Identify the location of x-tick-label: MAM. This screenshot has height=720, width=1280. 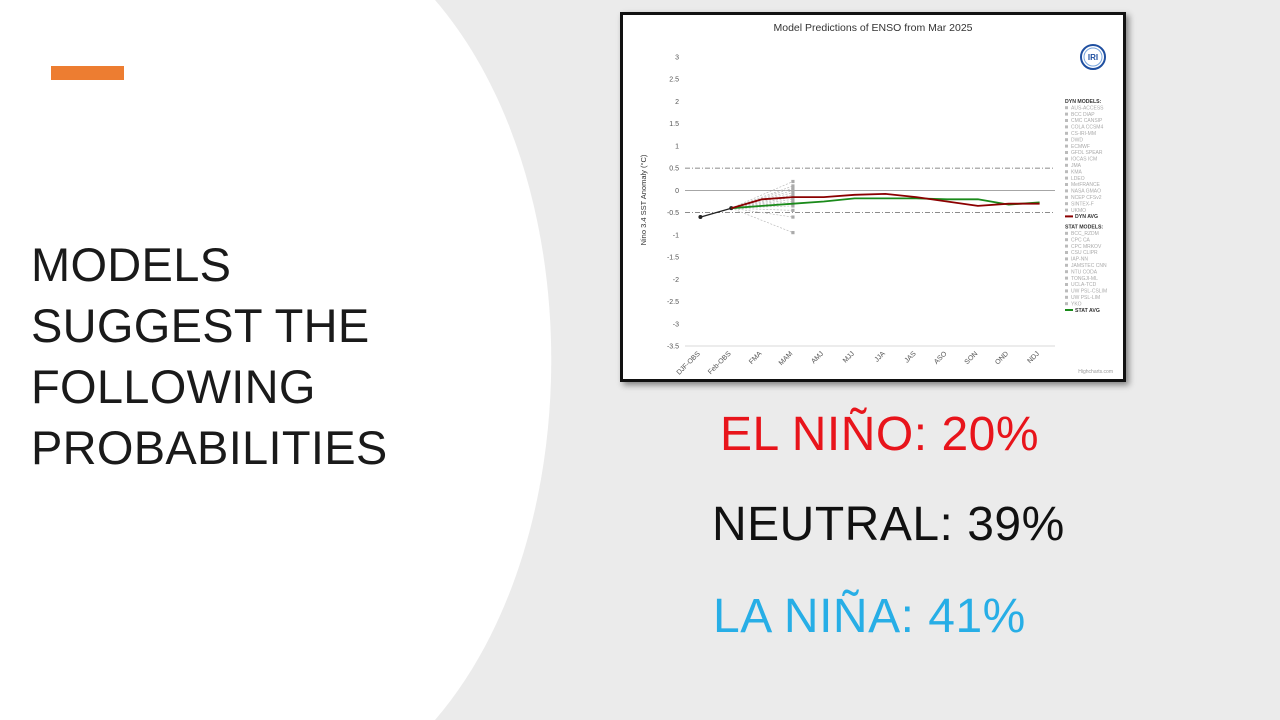
(786, 358).